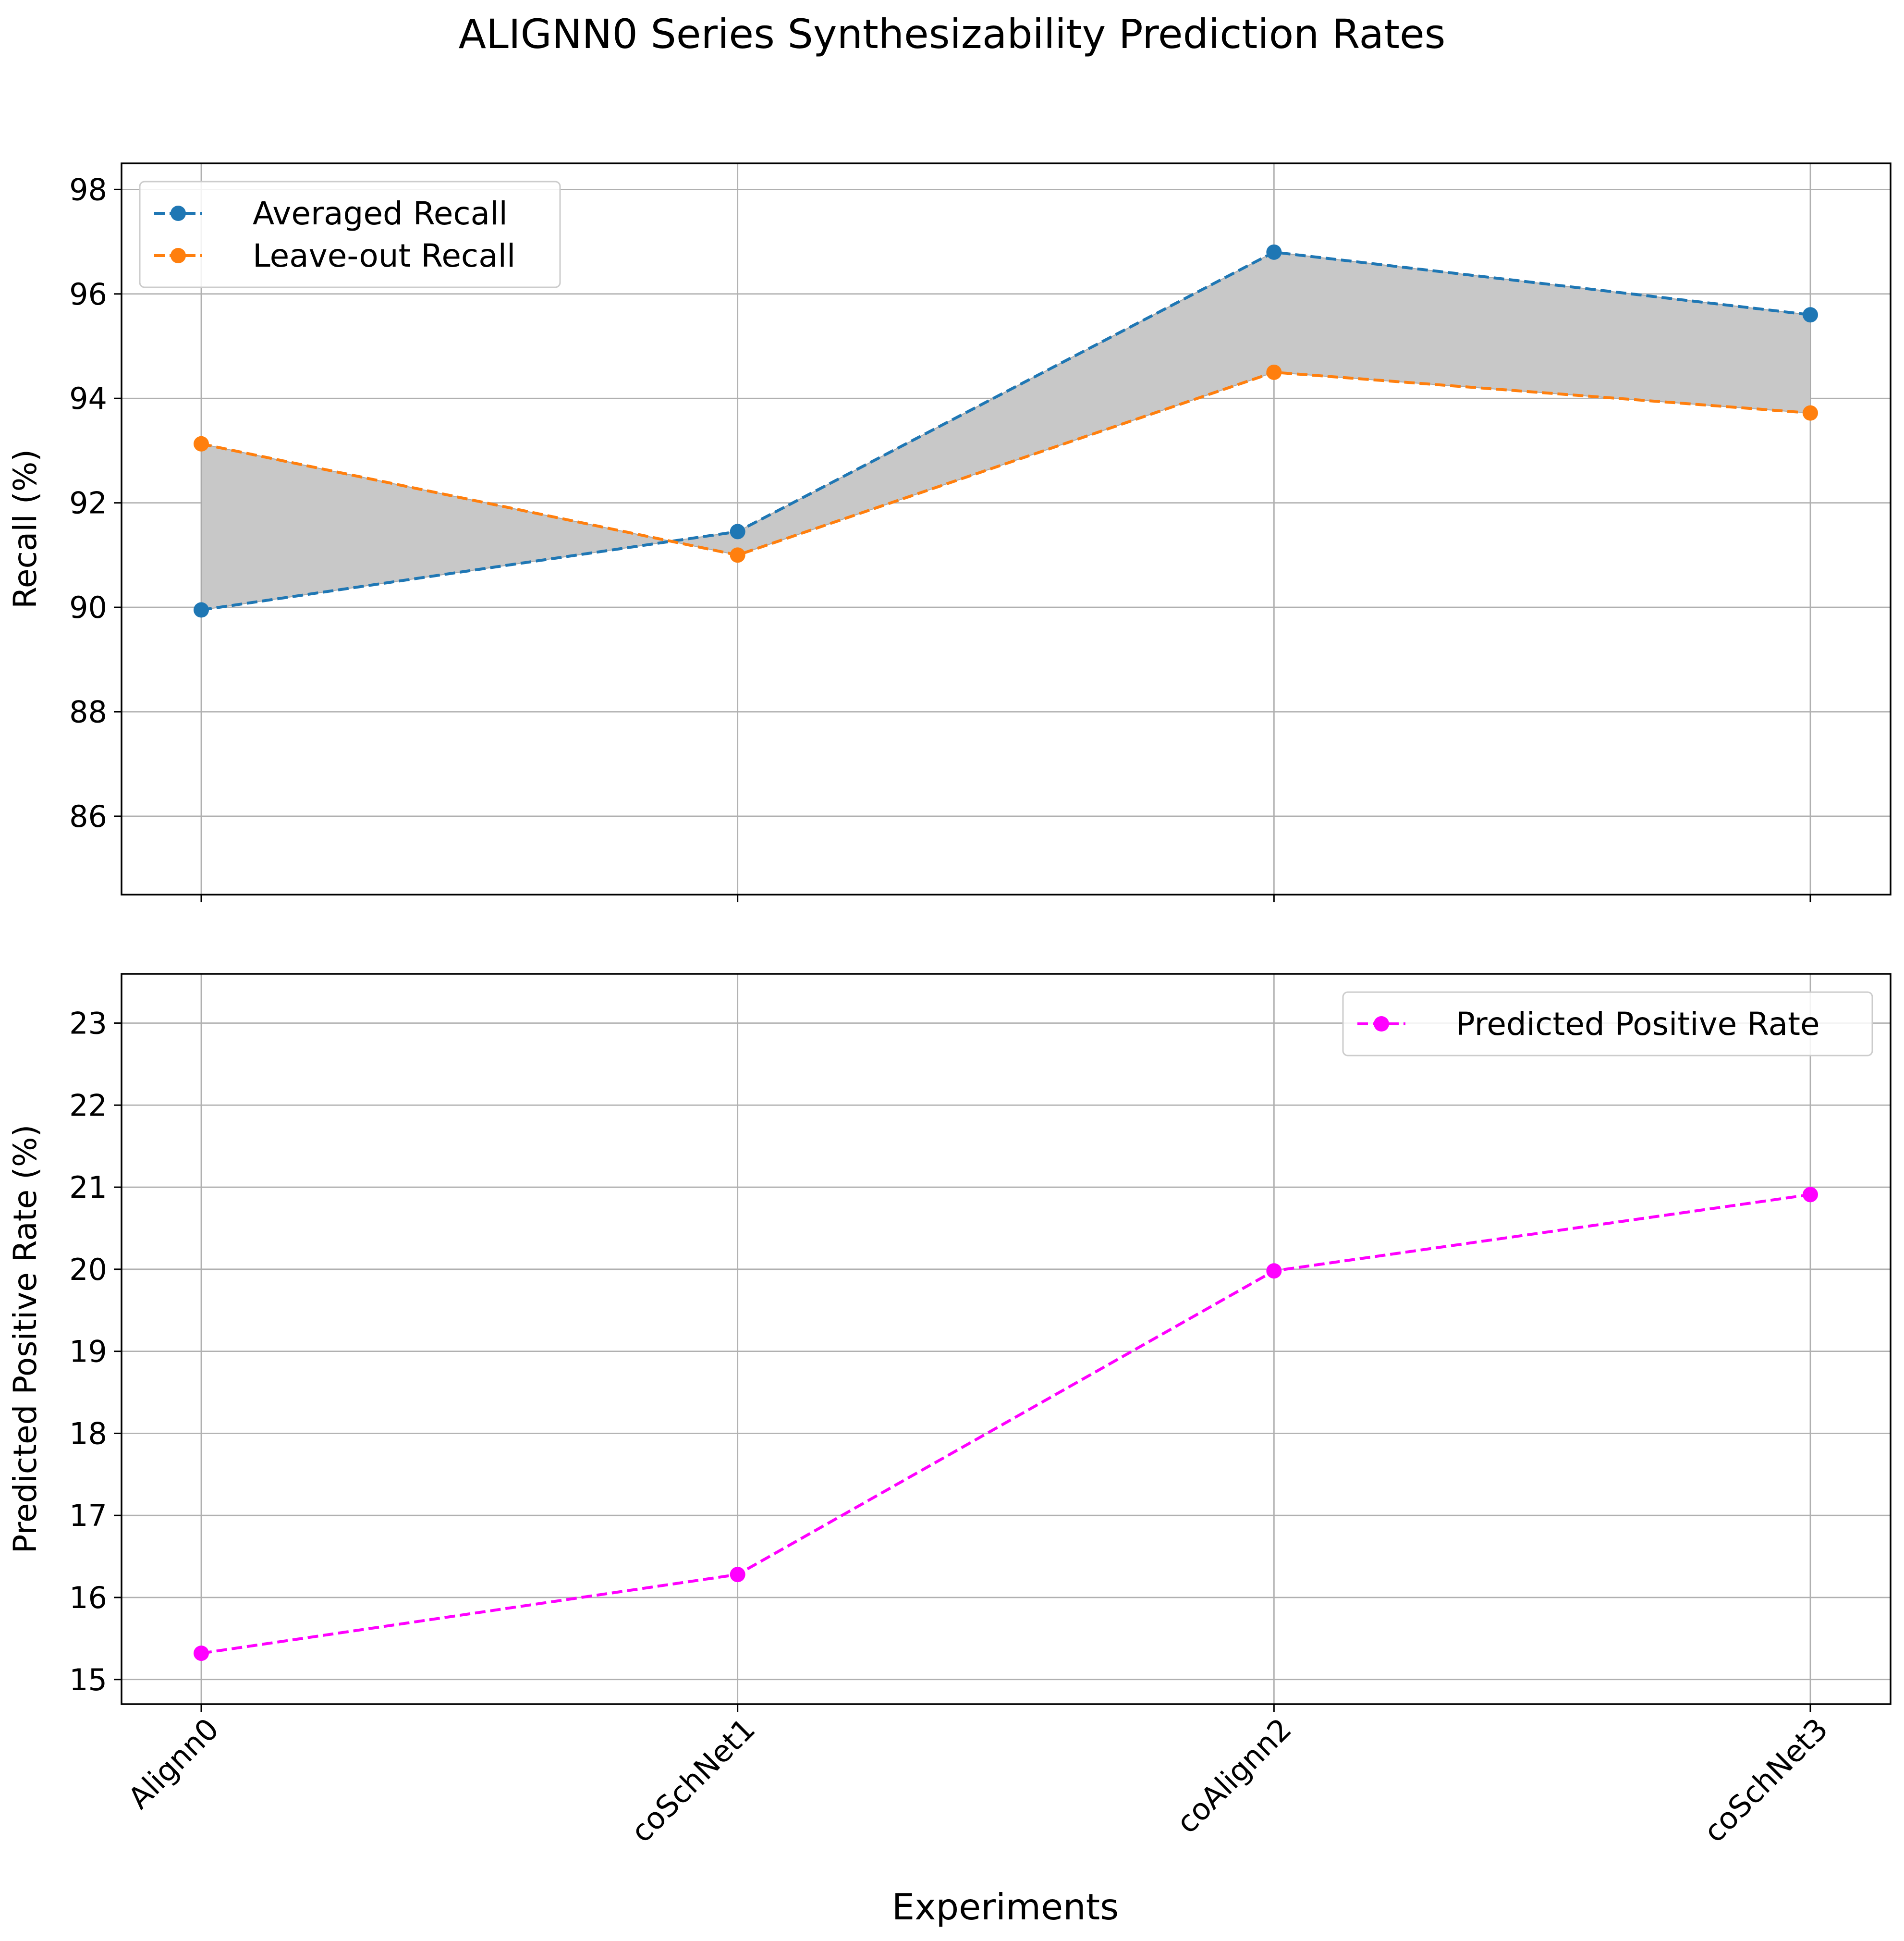 The width and height of the screenshot is (1904, 1941). Describe the element at coordinates (25, 1339) in the screenshot. I see `positive-rate-y-axis-label: Predicted Positive Rate (%)` at that location.